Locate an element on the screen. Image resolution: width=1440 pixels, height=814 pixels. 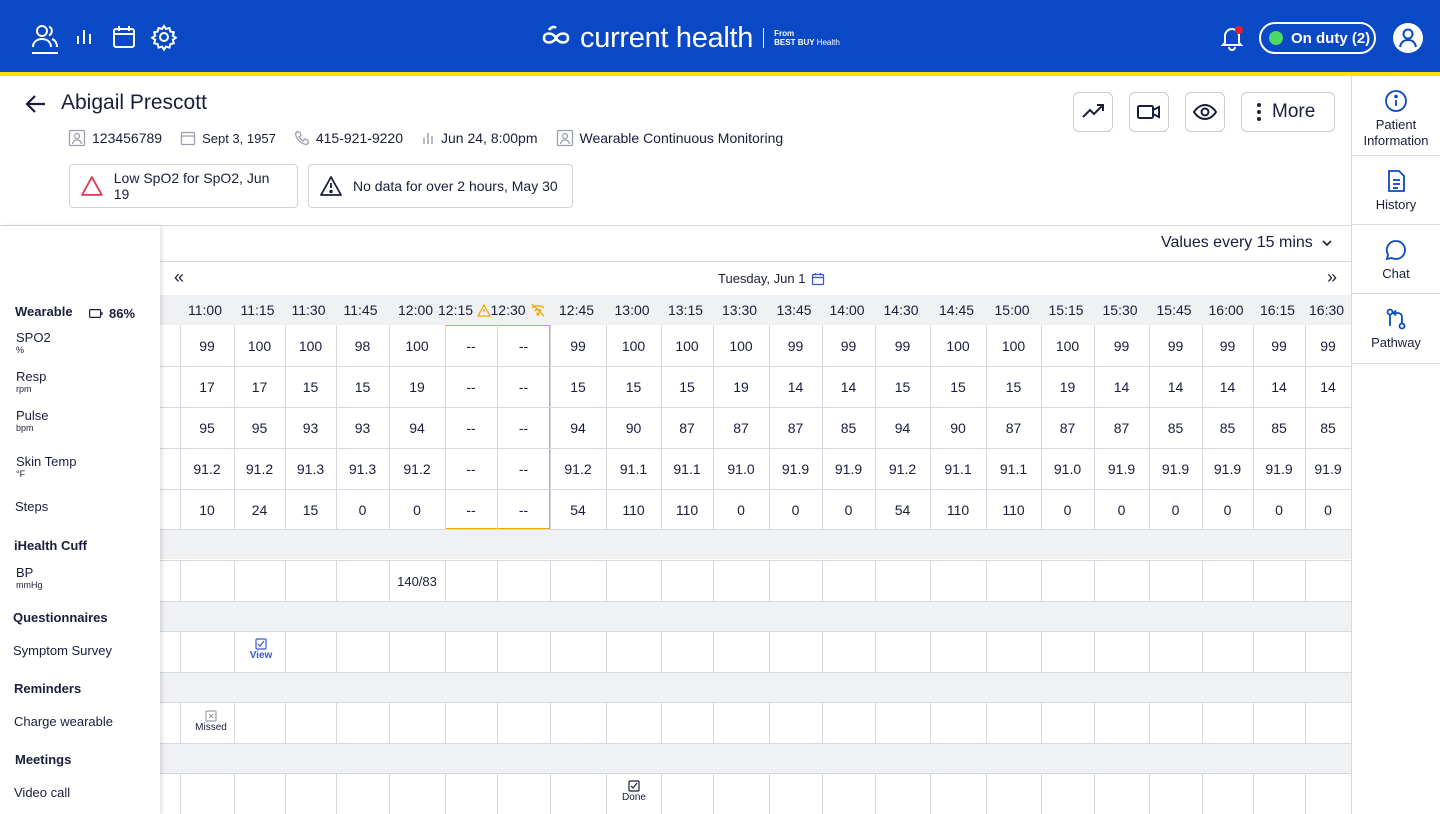
kebab-icon is located at coordinates (1259, 112).